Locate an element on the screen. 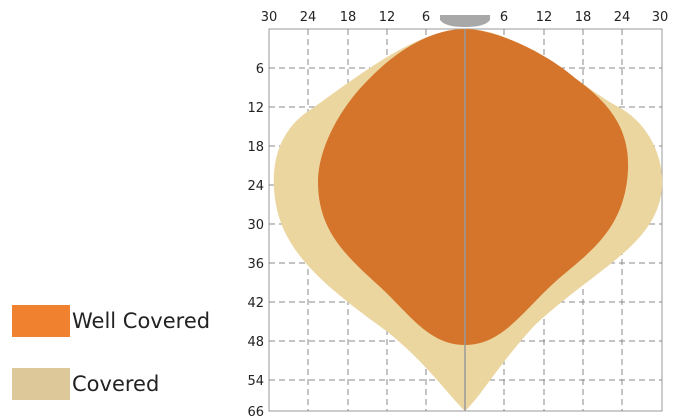 The image size is (681, 419). left-tick-label: 54 is located at coordinates (255, 381).